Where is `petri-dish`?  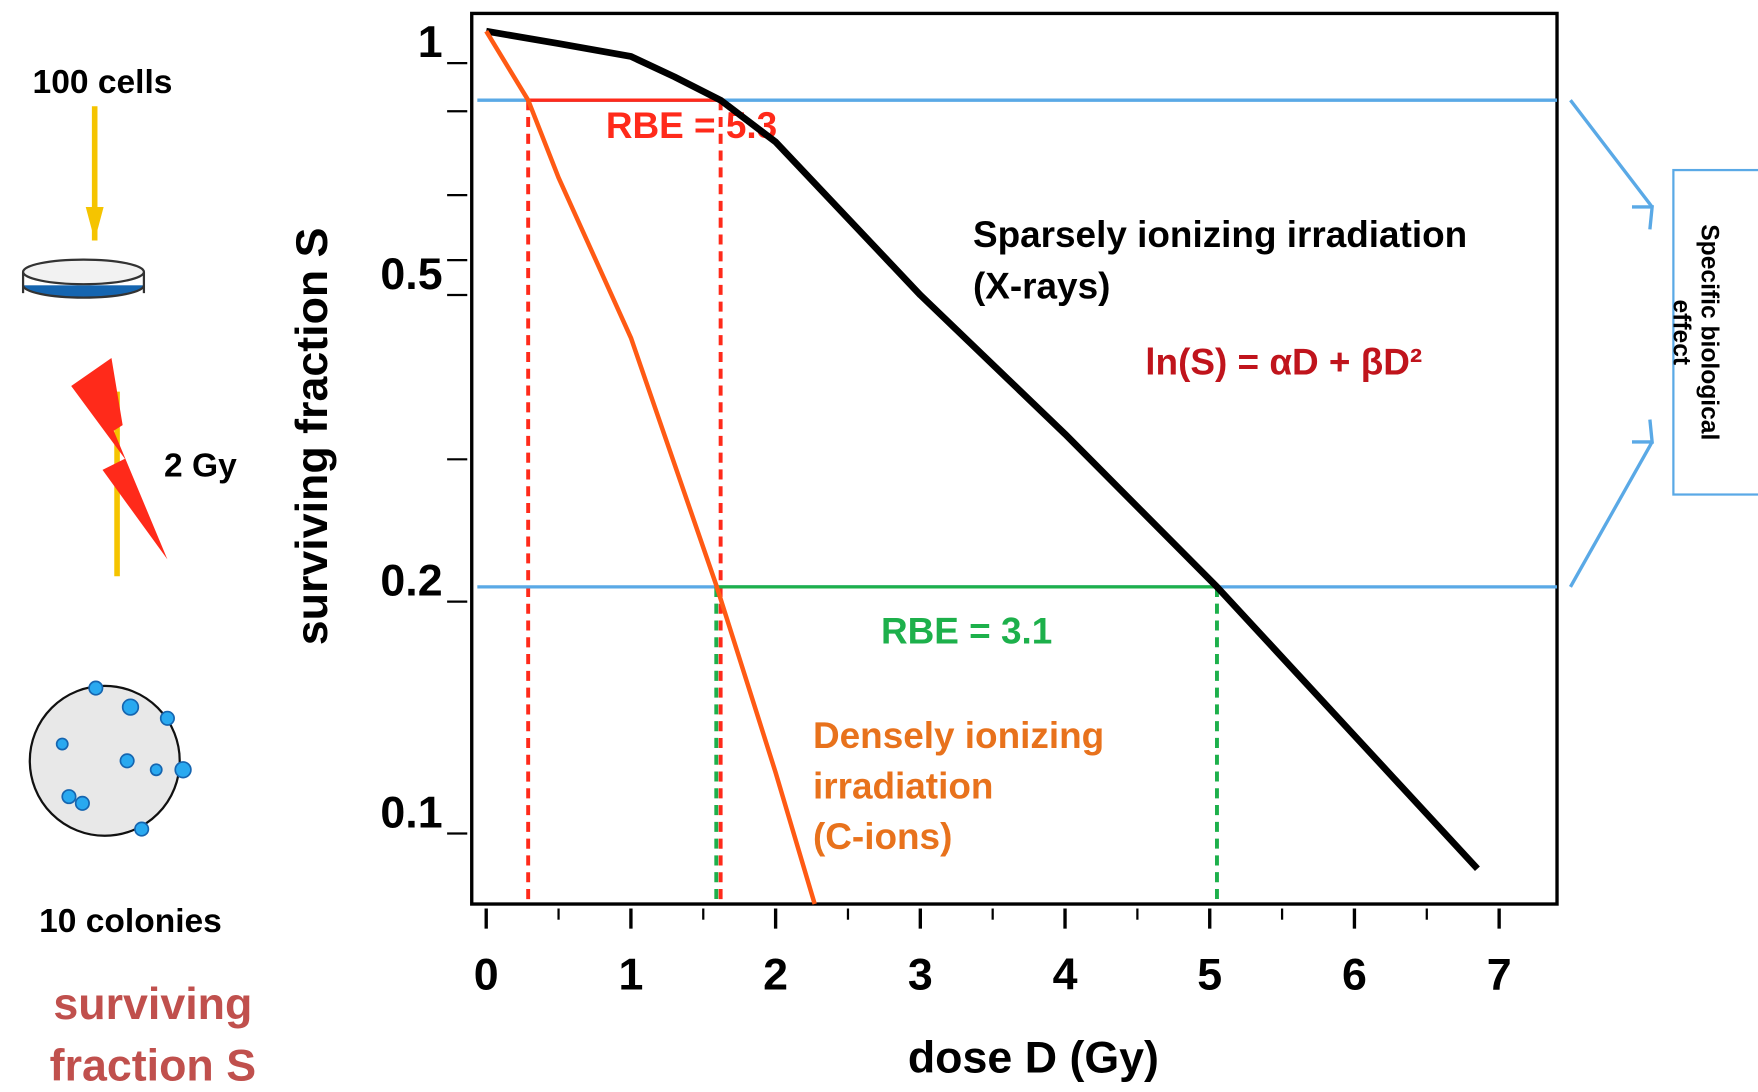 petri-dish is located at coordinates (83, 278).